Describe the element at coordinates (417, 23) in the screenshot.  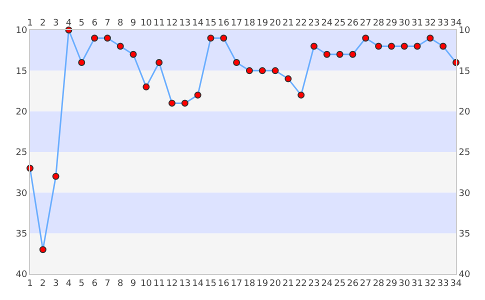
I see `x-tick-label: 31` at that location.